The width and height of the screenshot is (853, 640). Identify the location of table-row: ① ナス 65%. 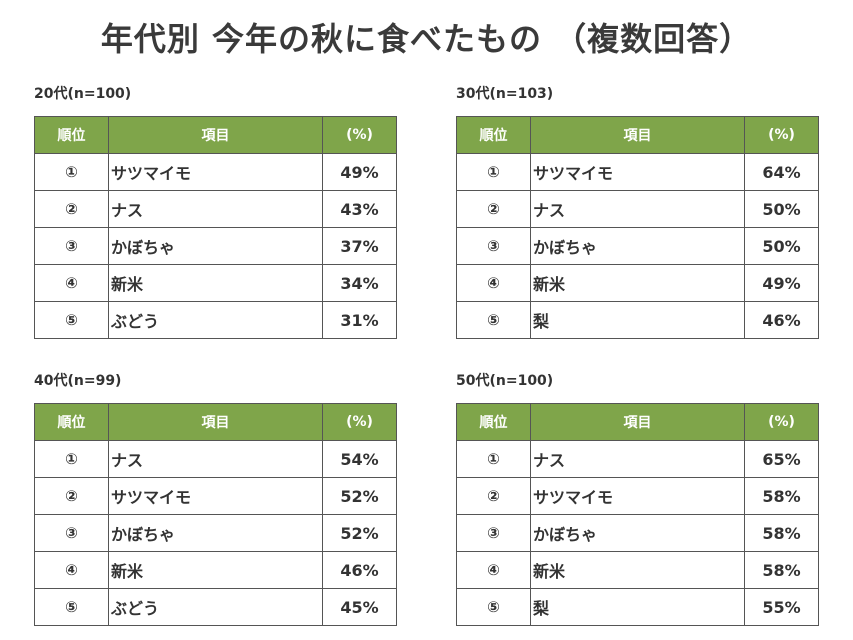
(637, 459).